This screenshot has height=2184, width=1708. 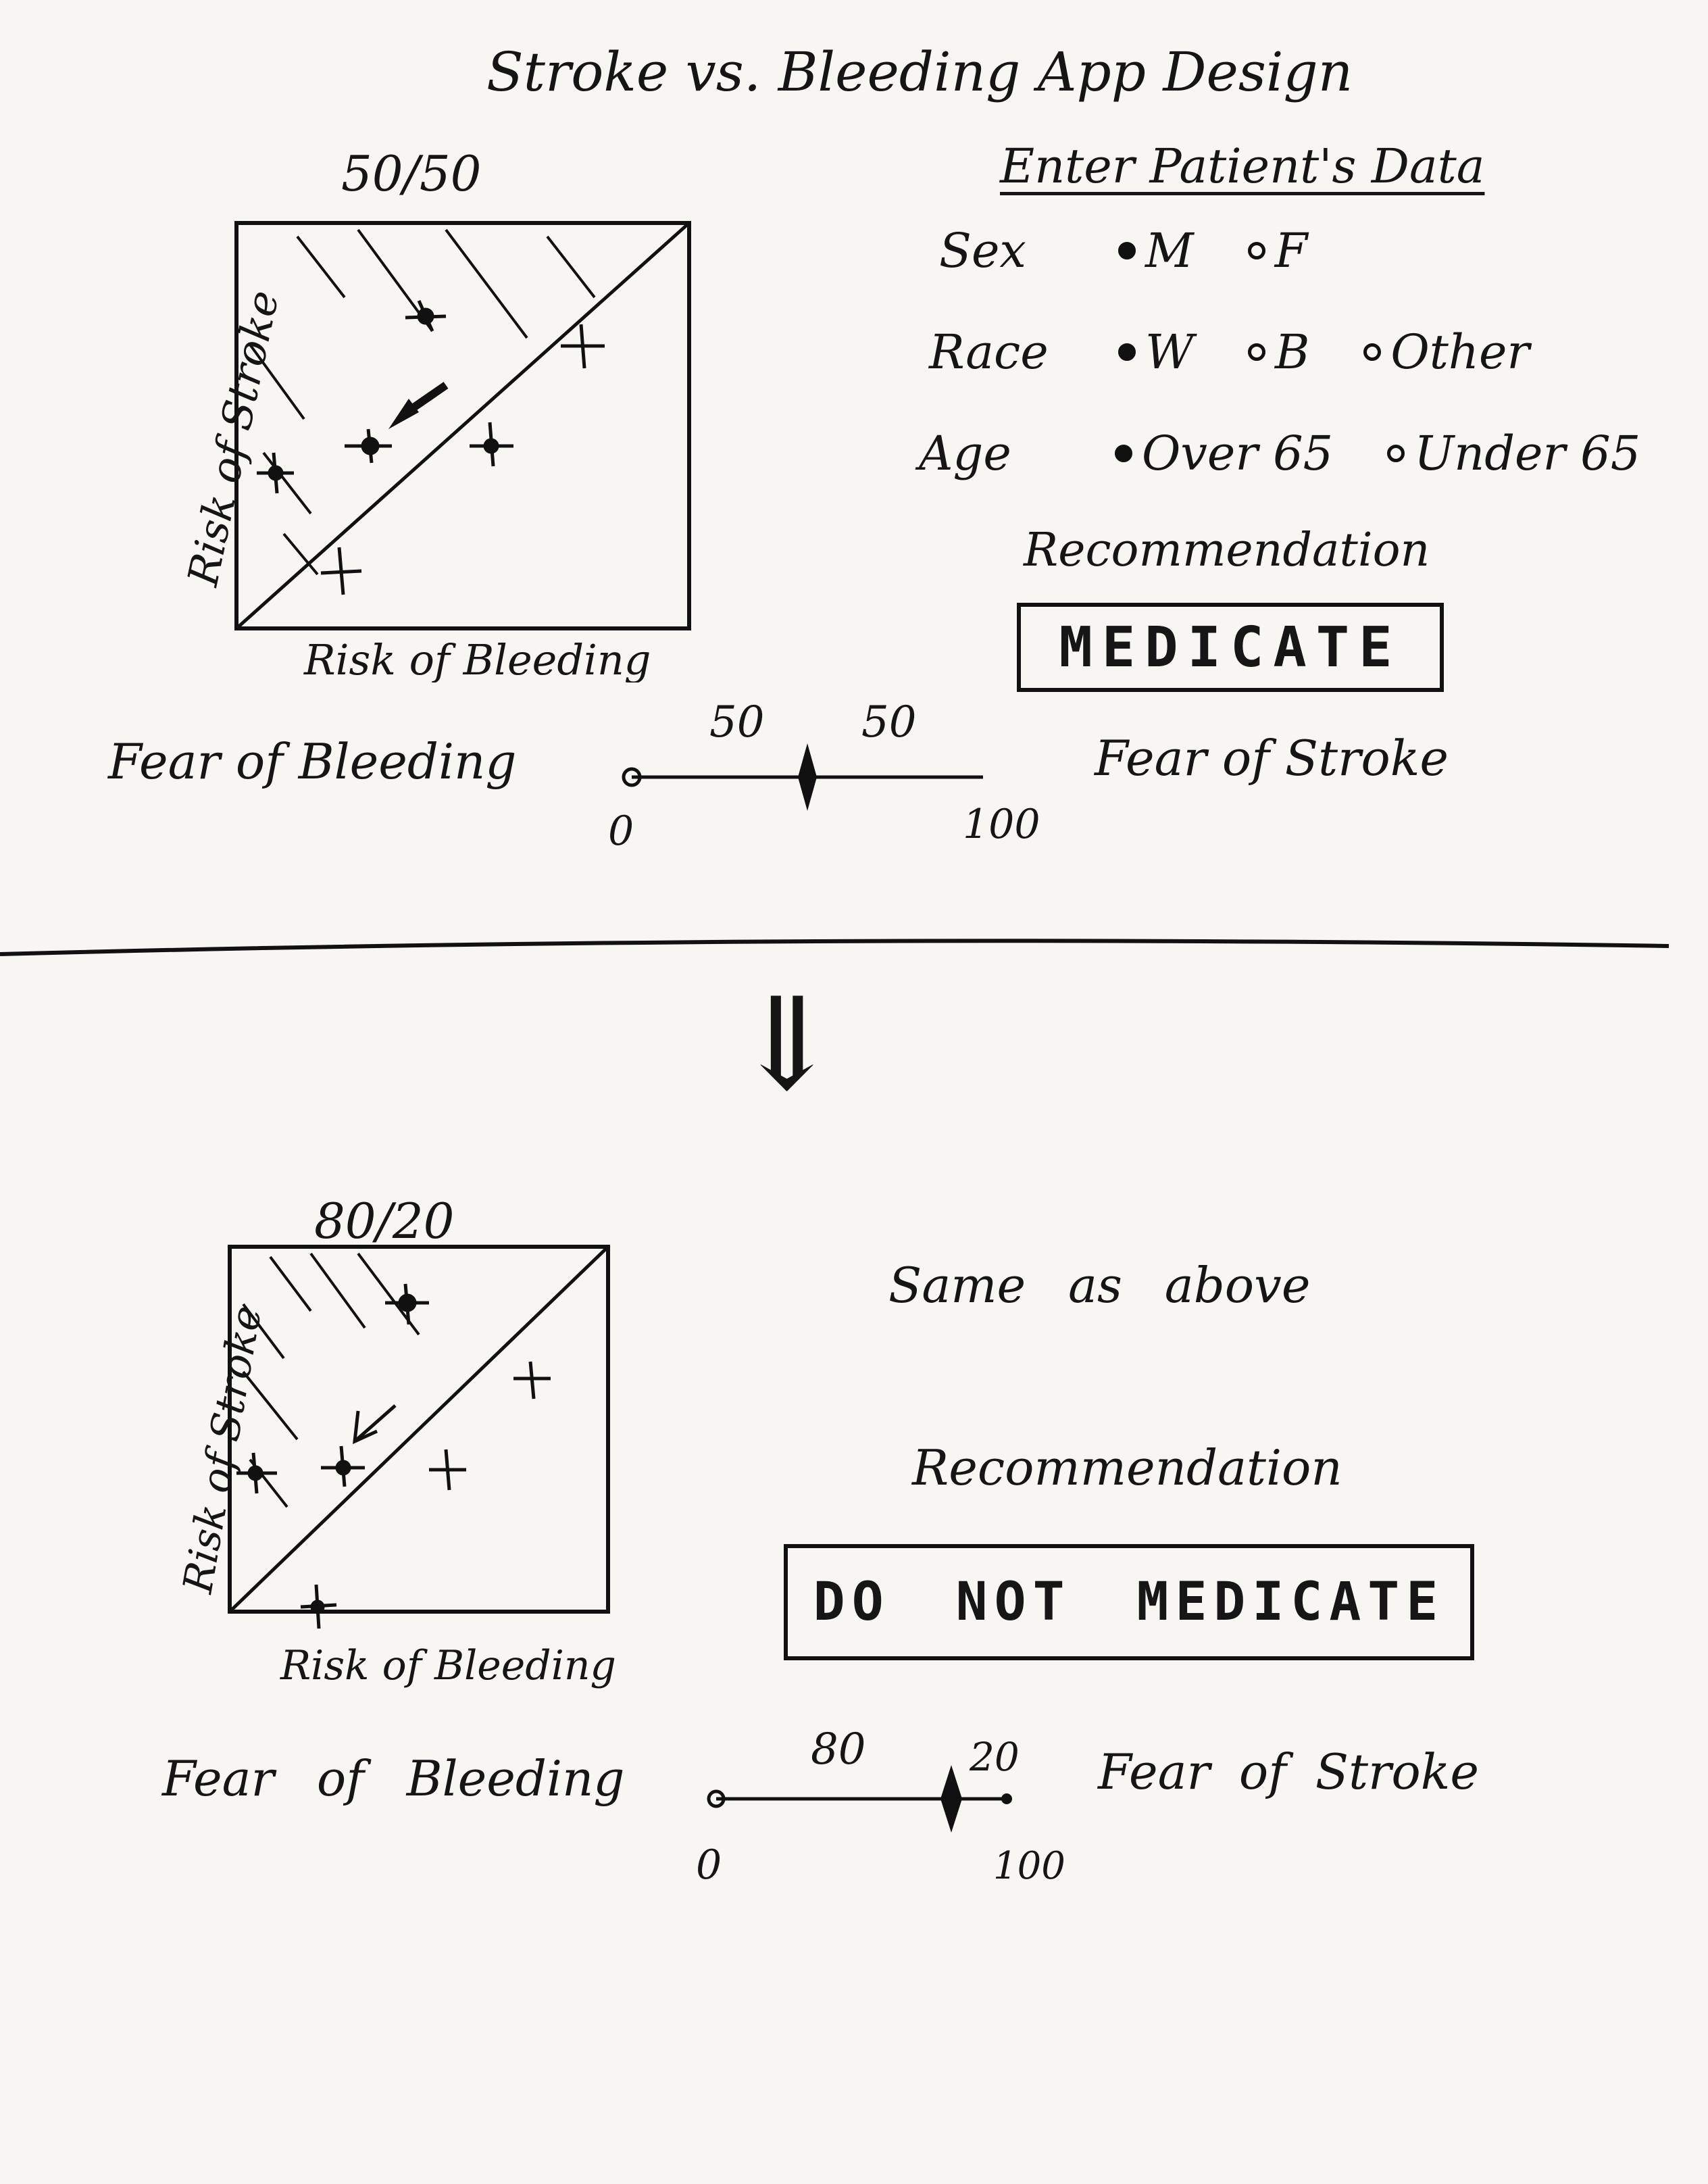 I want to click on top-x-axis-label: Risk of Bleeding, so click(x=477, y=658).